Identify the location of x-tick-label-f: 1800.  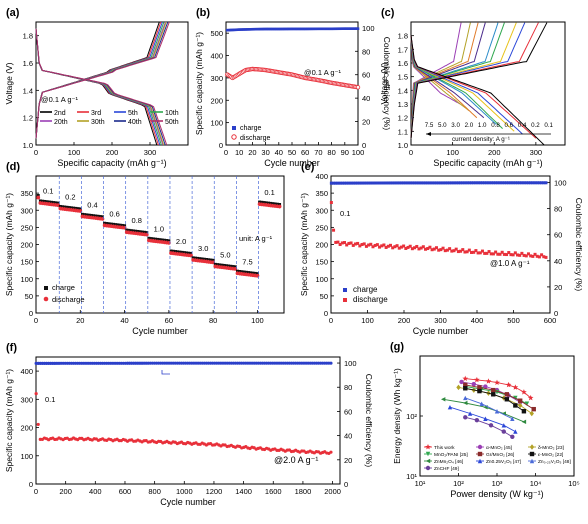
(303, 491).